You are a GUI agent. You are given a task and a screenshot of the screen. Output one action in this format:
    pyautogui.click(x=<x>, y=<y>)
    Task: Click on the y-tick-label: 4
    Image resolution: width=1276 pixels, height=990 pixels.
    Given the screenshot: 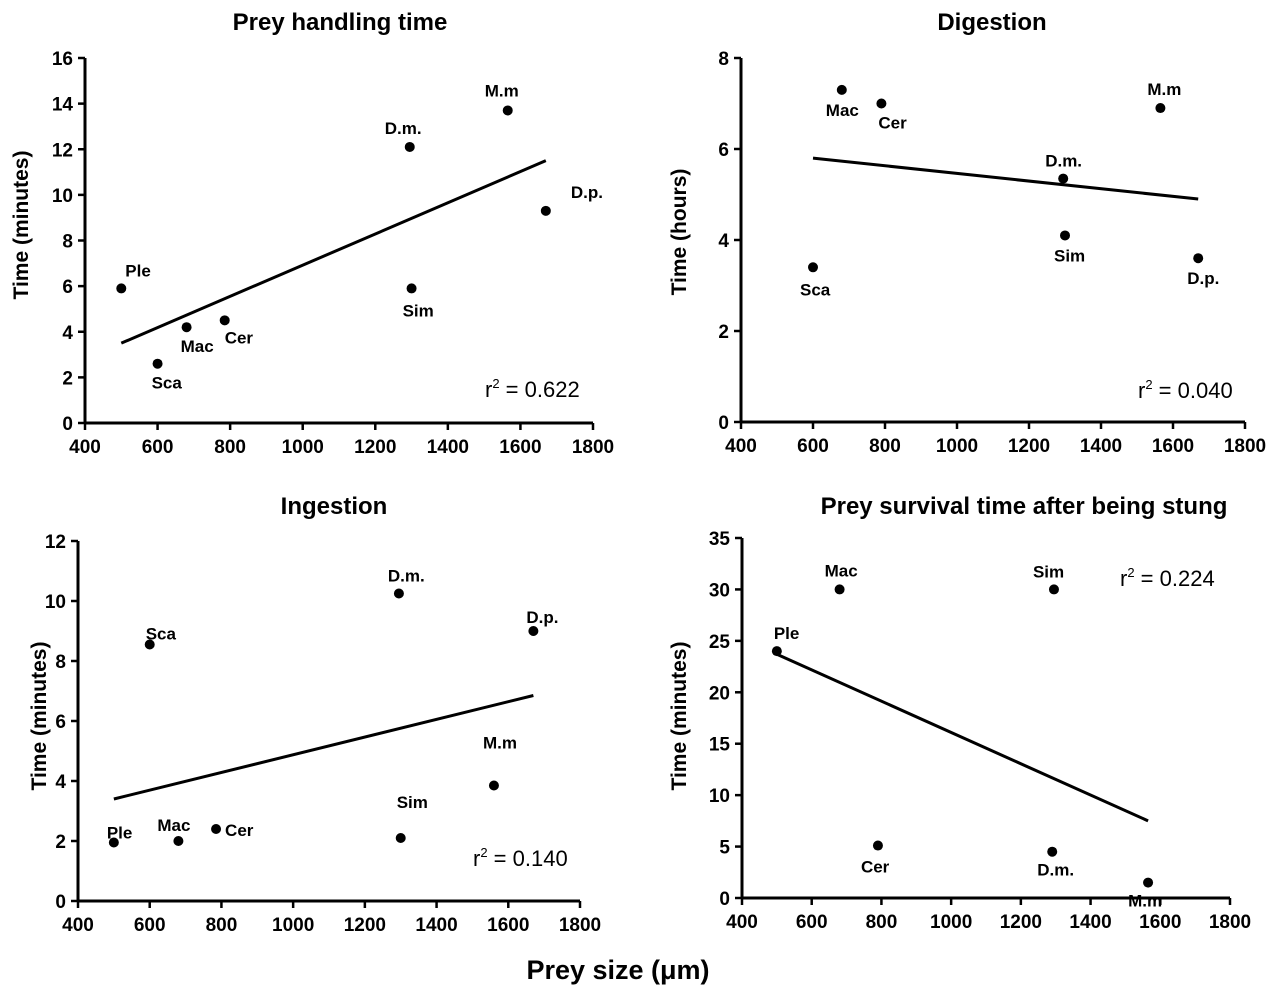 What is the action you would take?
    pyautogui.click(x=60, y=782)
    